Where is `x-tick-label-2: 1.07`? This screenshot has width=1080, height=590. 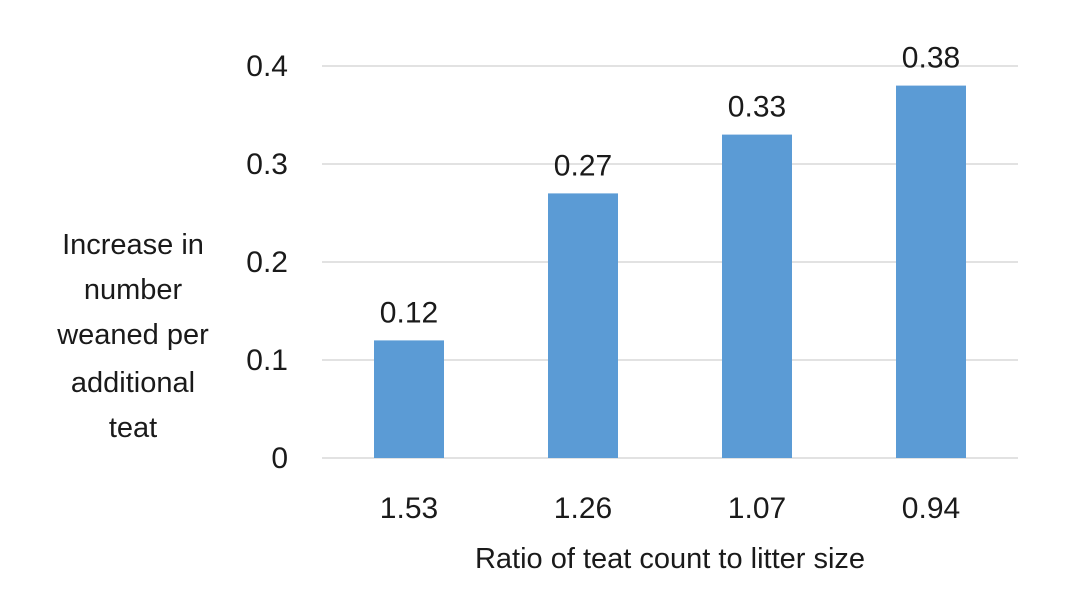 x-tick-label-2: 1.07 is located at coordinates (757, 508).